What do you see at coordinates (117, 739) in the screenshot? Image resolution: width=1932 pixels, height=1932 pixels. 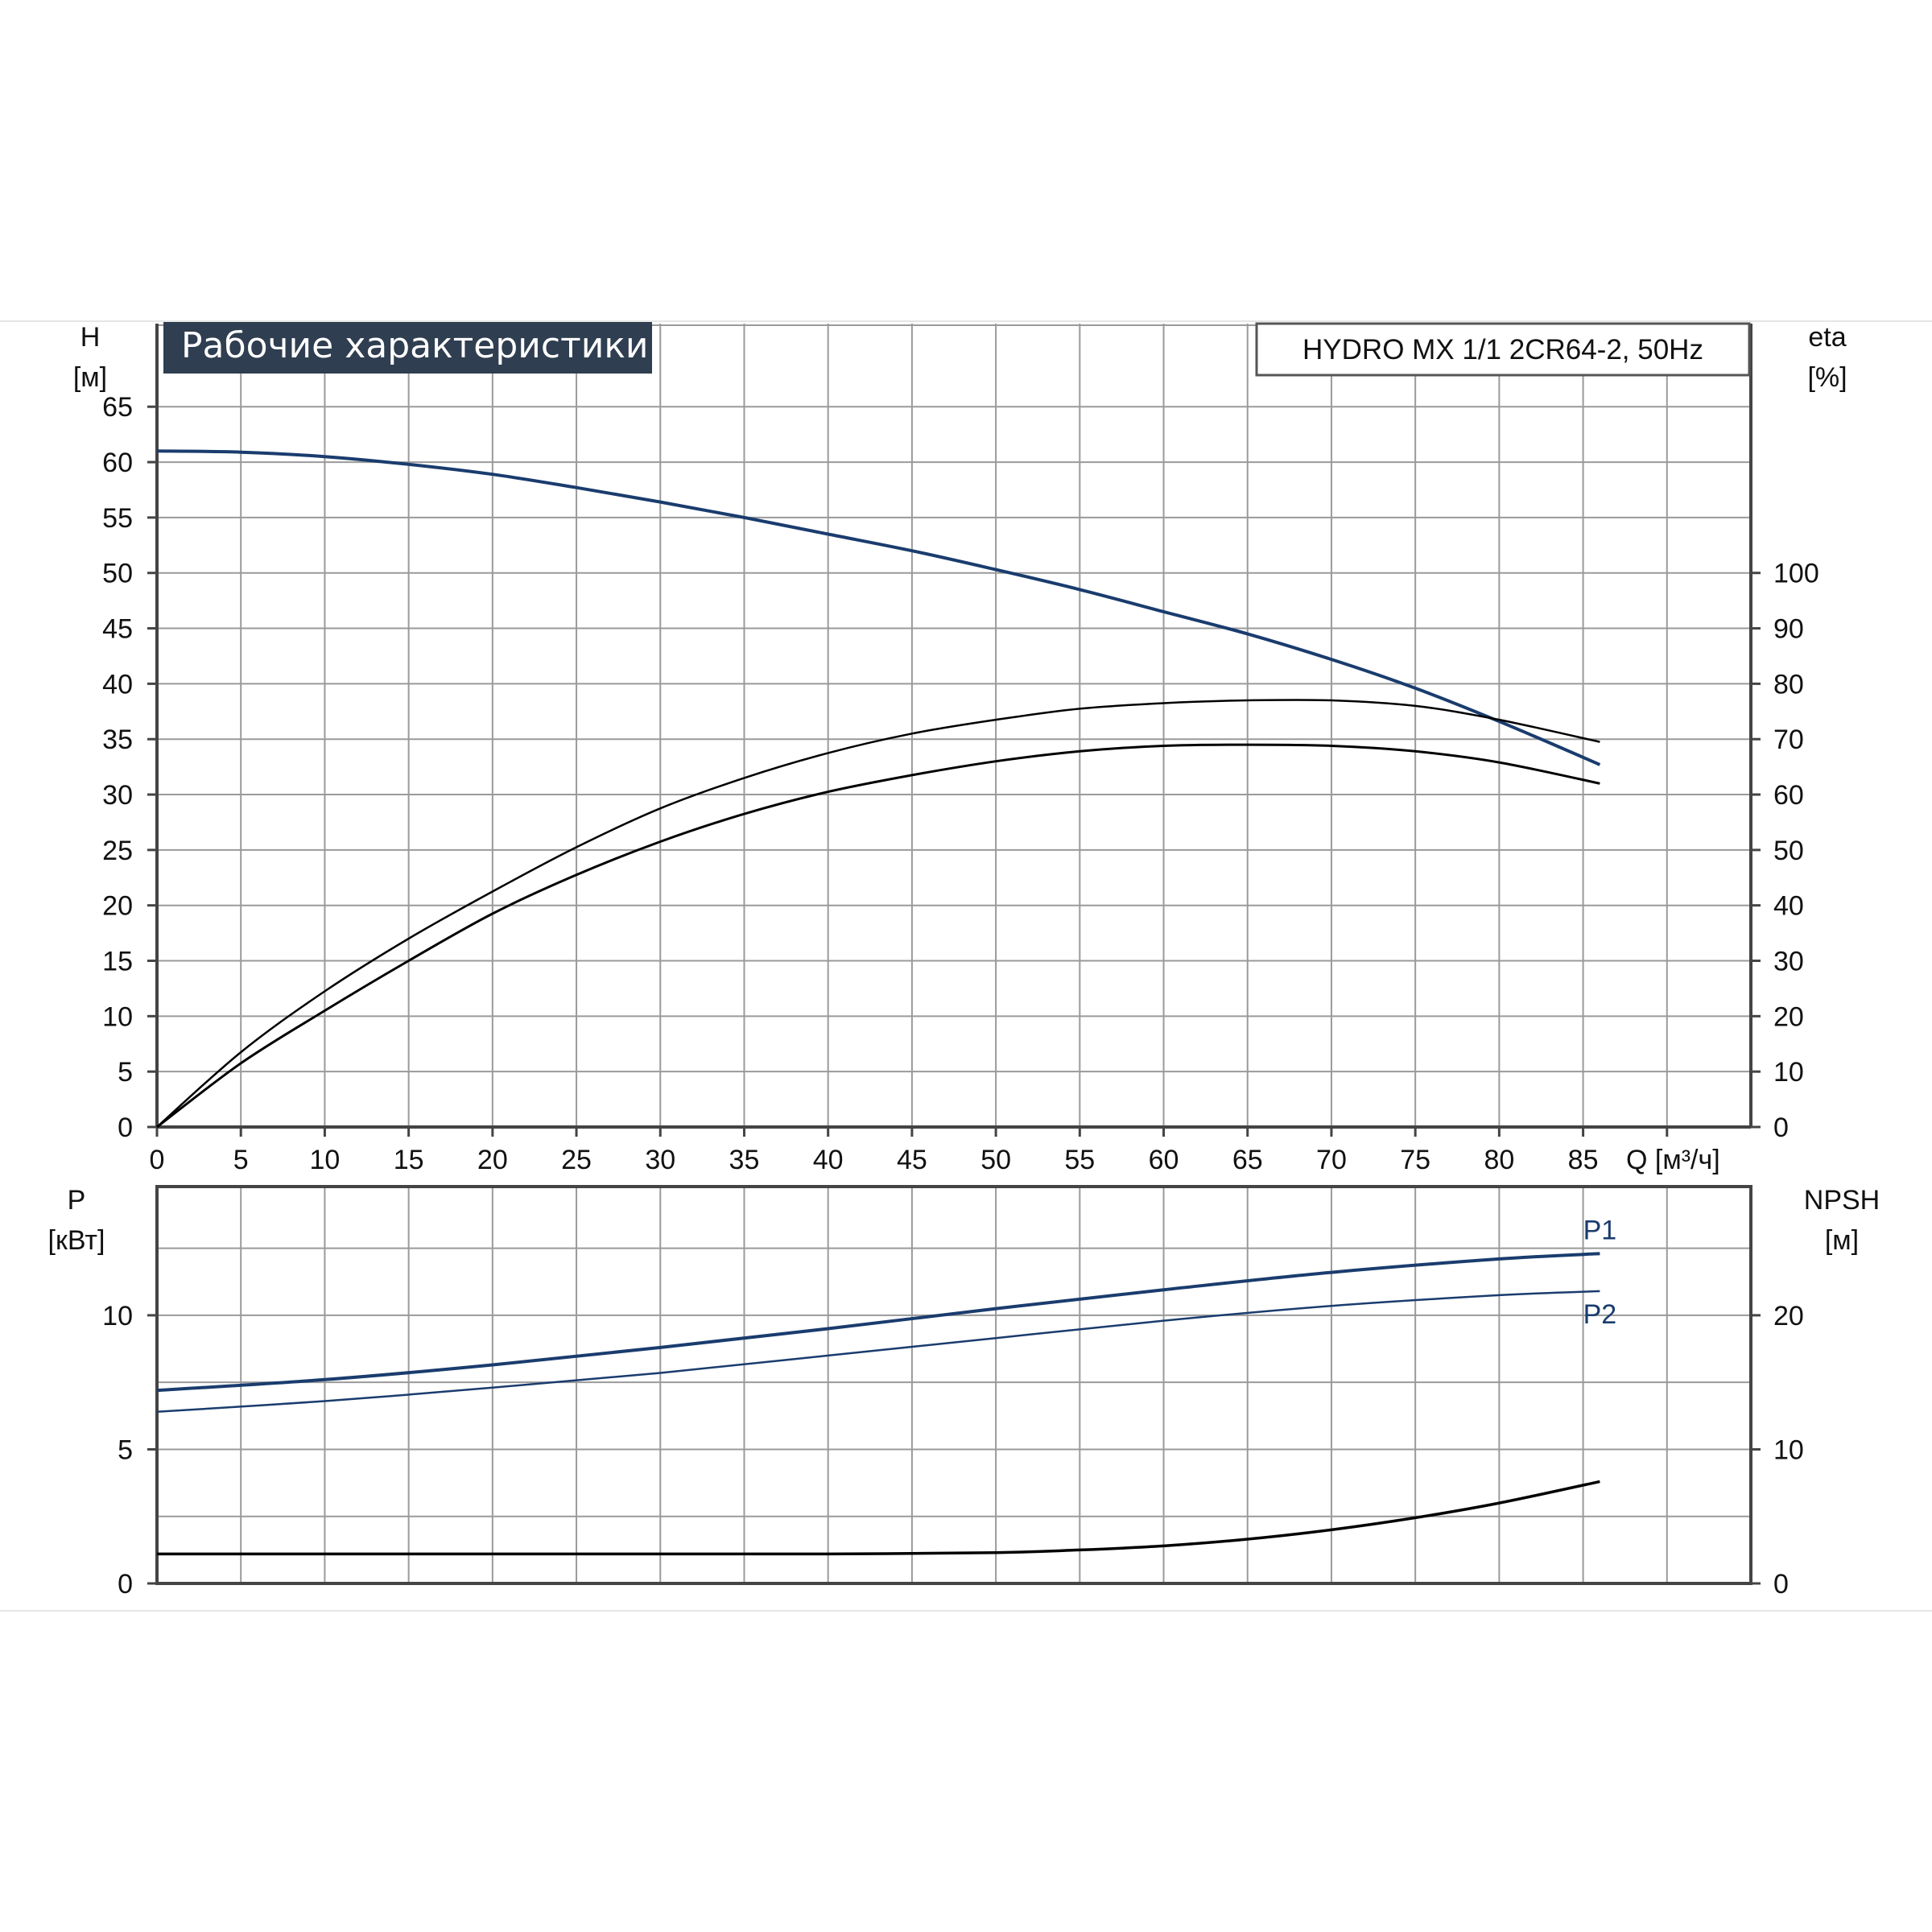 I see `head-tick-label: 35` at bounding box center [117, 739].